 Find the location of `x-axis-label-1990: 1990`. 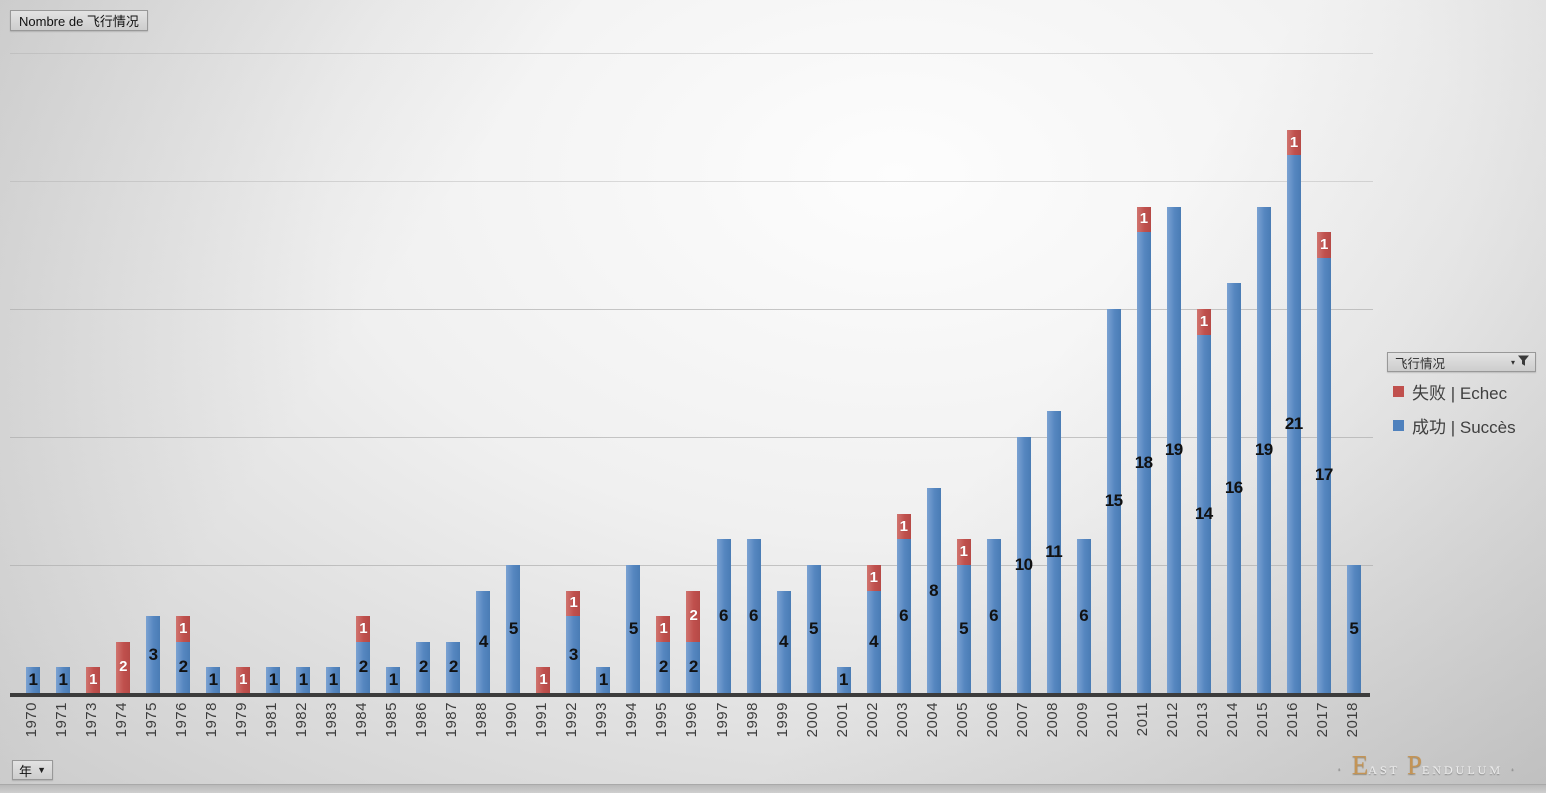

x-axis-label-1990: 1990 is located at coordinates (512, 720).